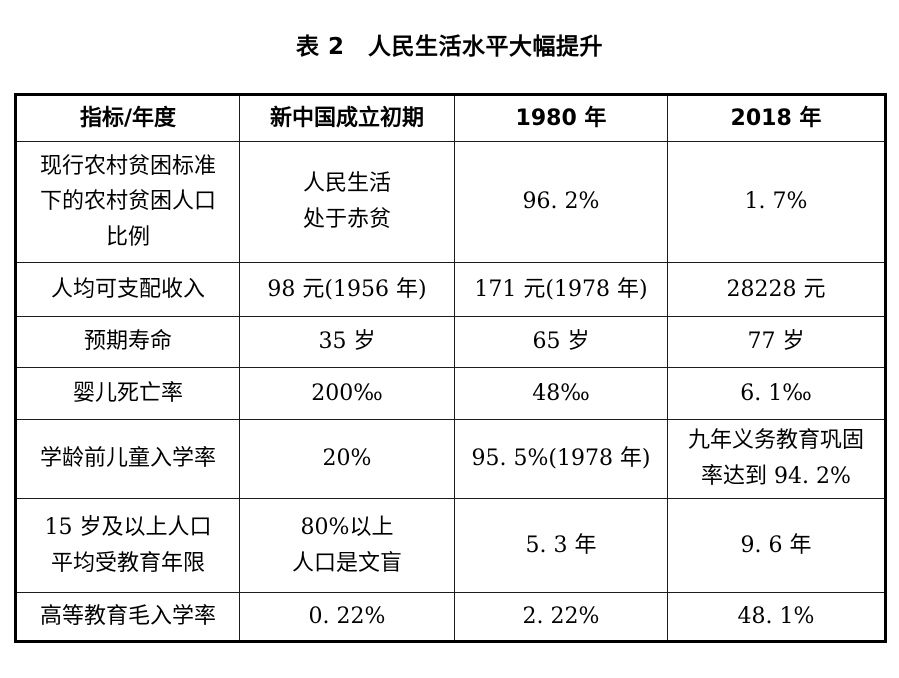 The width and height of the screenshot is (899, 678). Describe the element at coordinates (561, 459) in the screenshot. I see `value-cell: 95. 5%(1978 年)` at that location.